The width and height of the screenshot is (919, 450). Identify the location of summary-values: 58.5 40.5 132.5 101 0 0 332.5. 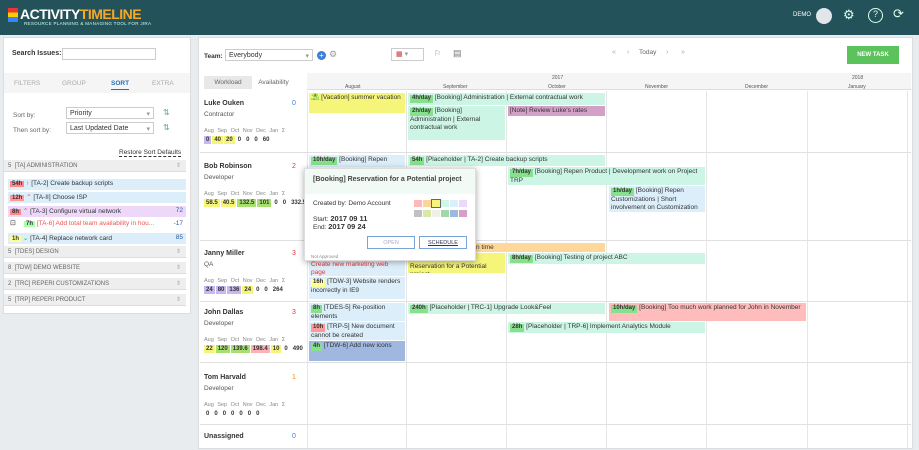
(256, 203).